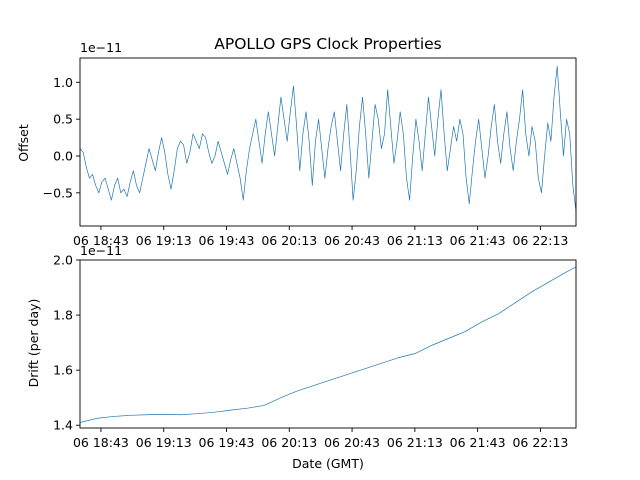  I want to click on offset-y-tick-label: −0.5, so click(58, 192).